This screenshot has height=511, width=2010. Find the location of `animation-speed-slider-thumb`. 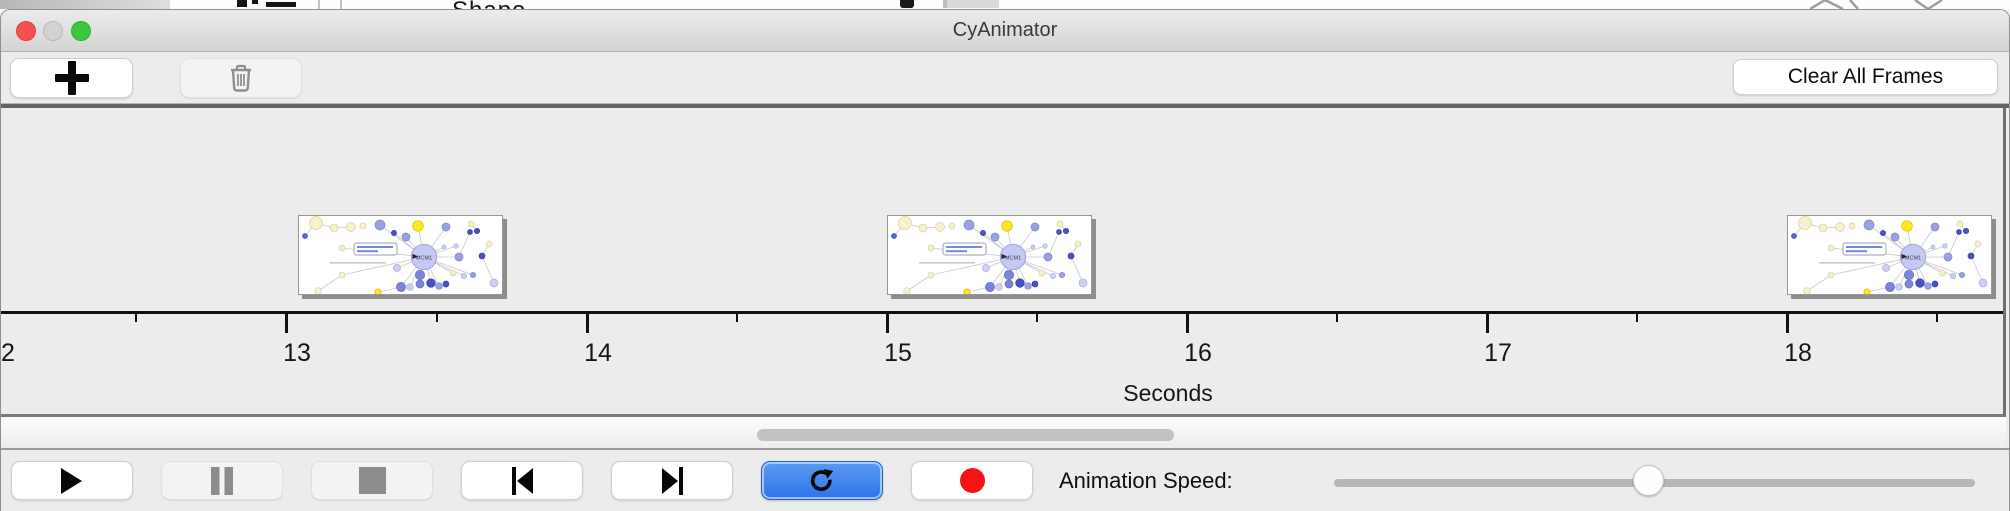

animation-speed-slider-thumb is located at coordinates (1648, 480).